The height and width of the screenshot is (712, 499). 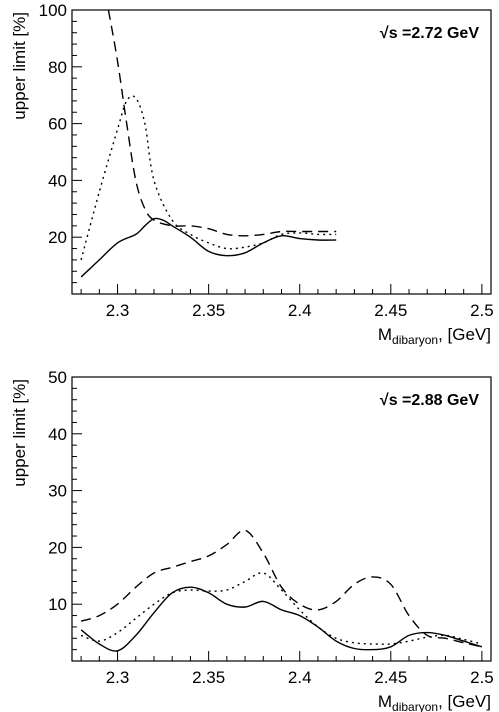 What do you see at coordinates (57, 491) in the screenshot?
I see `y-tick-label: 30` at bounding box center [57, 491].